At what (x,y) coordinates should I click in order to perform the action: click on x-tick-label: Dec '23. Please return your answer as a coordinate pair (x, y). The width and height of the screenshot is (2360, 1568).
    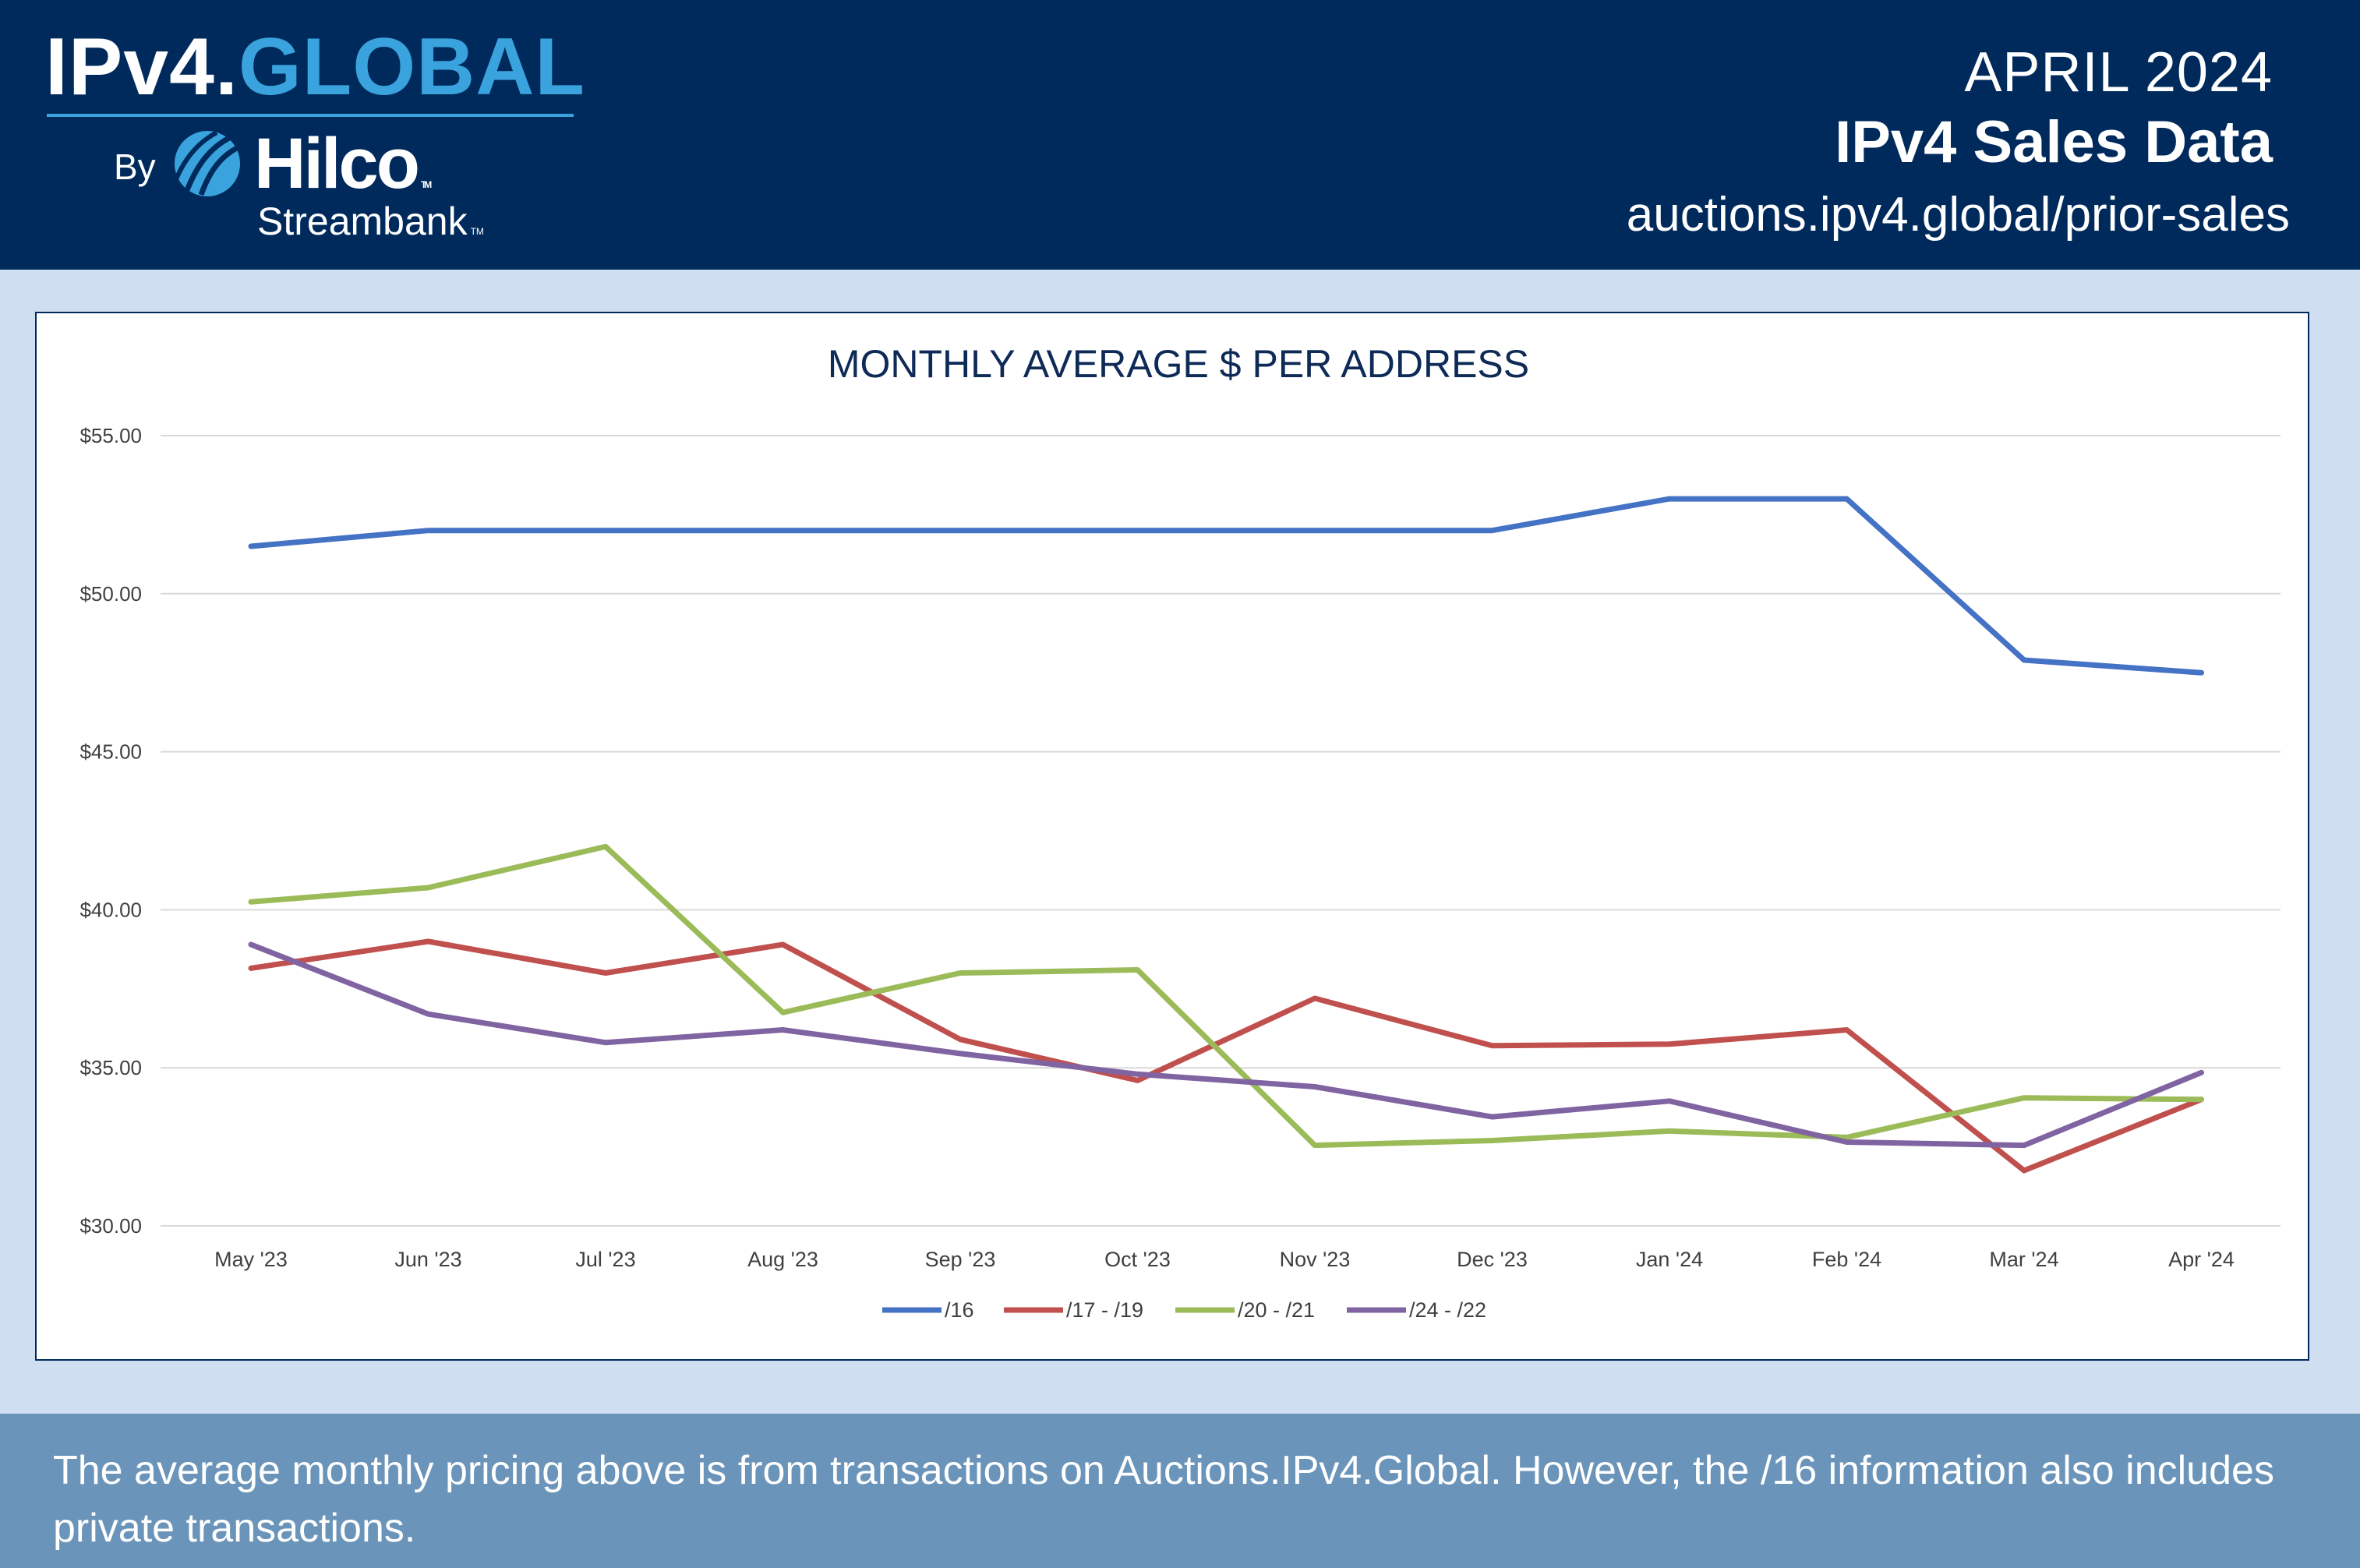
    Looking at the image, I should click on (1492, 1259).